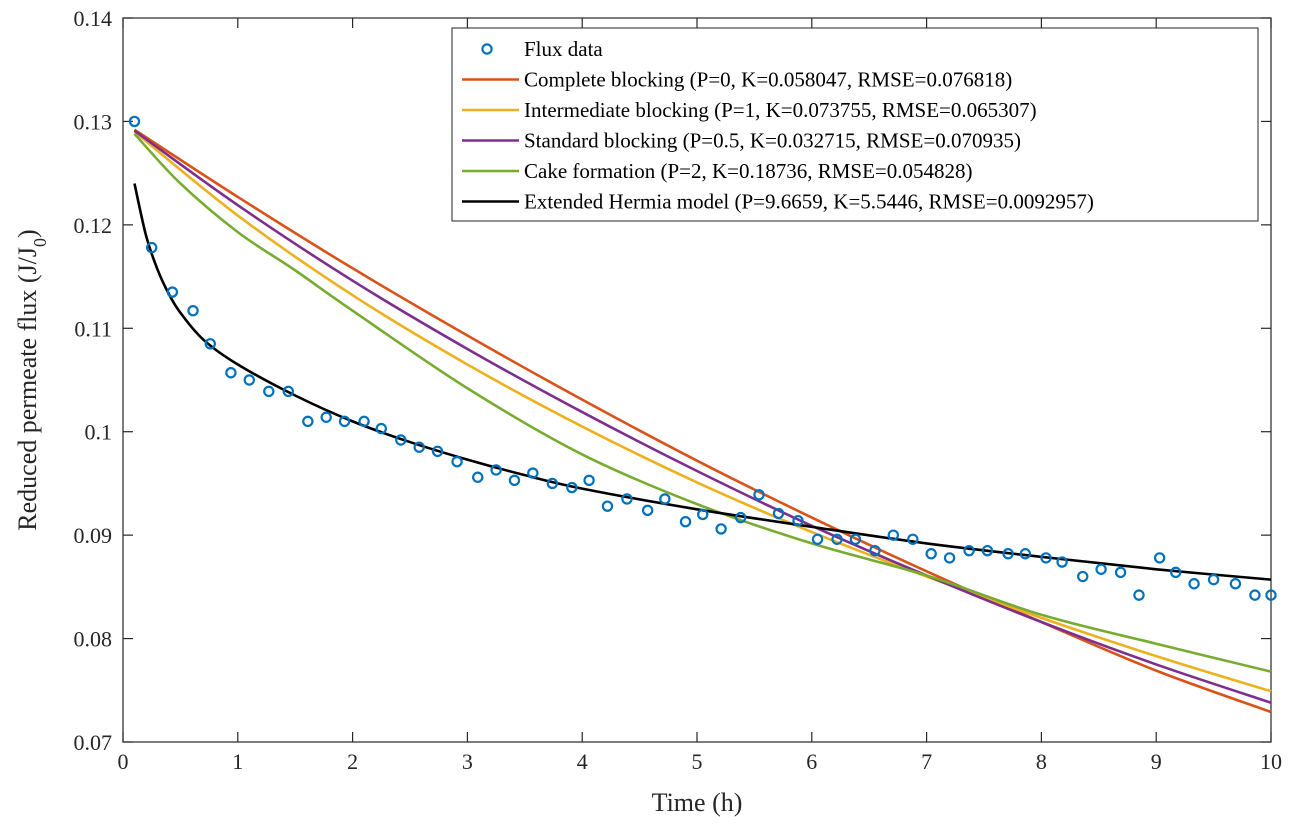  Describe the element at coordinates (27, 389) in the screenshot. I see `y-axis-title-main: Reduced permeate flux (J/J` at that location.